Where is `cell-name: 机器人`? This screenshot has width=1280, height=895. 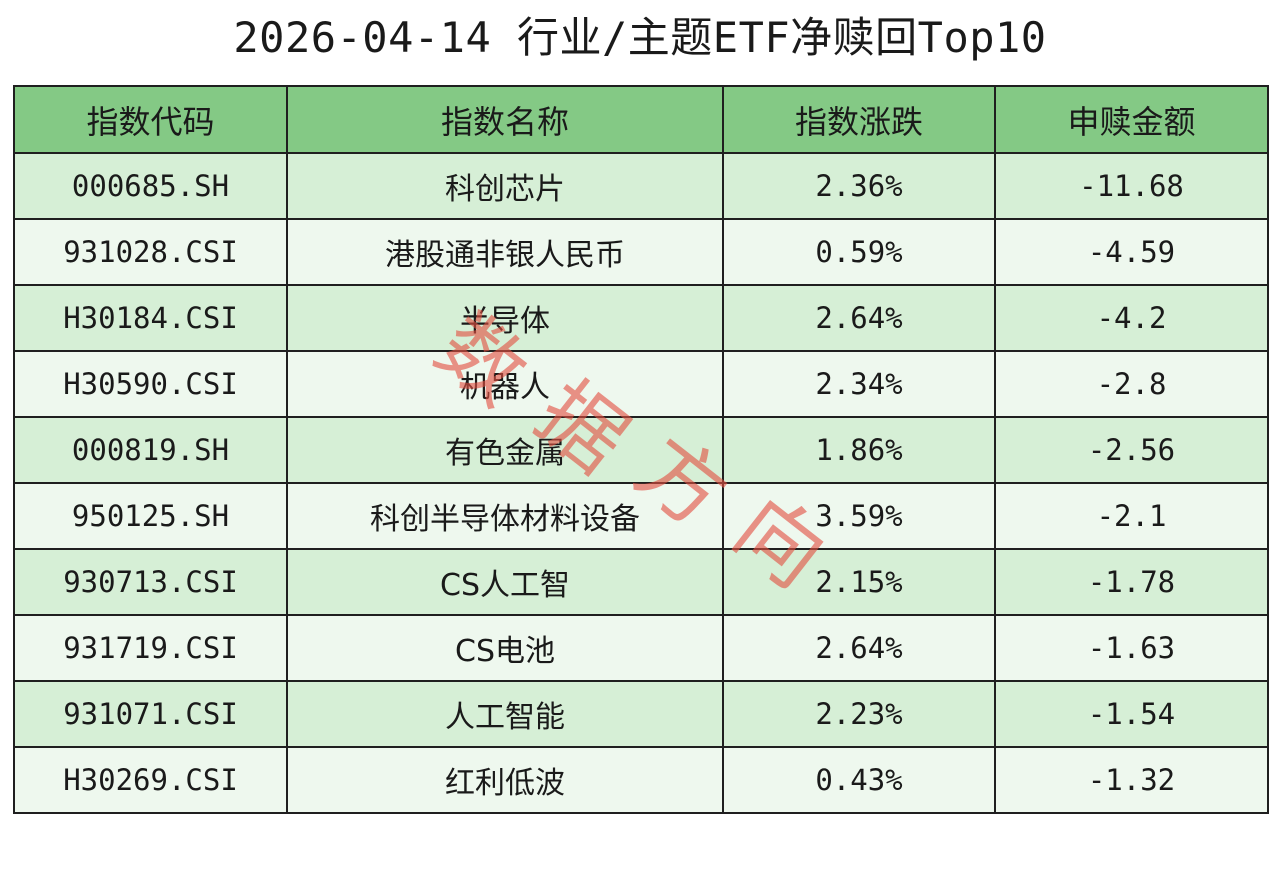
cell-name: 机器人 is located at coordinates (505, 384).